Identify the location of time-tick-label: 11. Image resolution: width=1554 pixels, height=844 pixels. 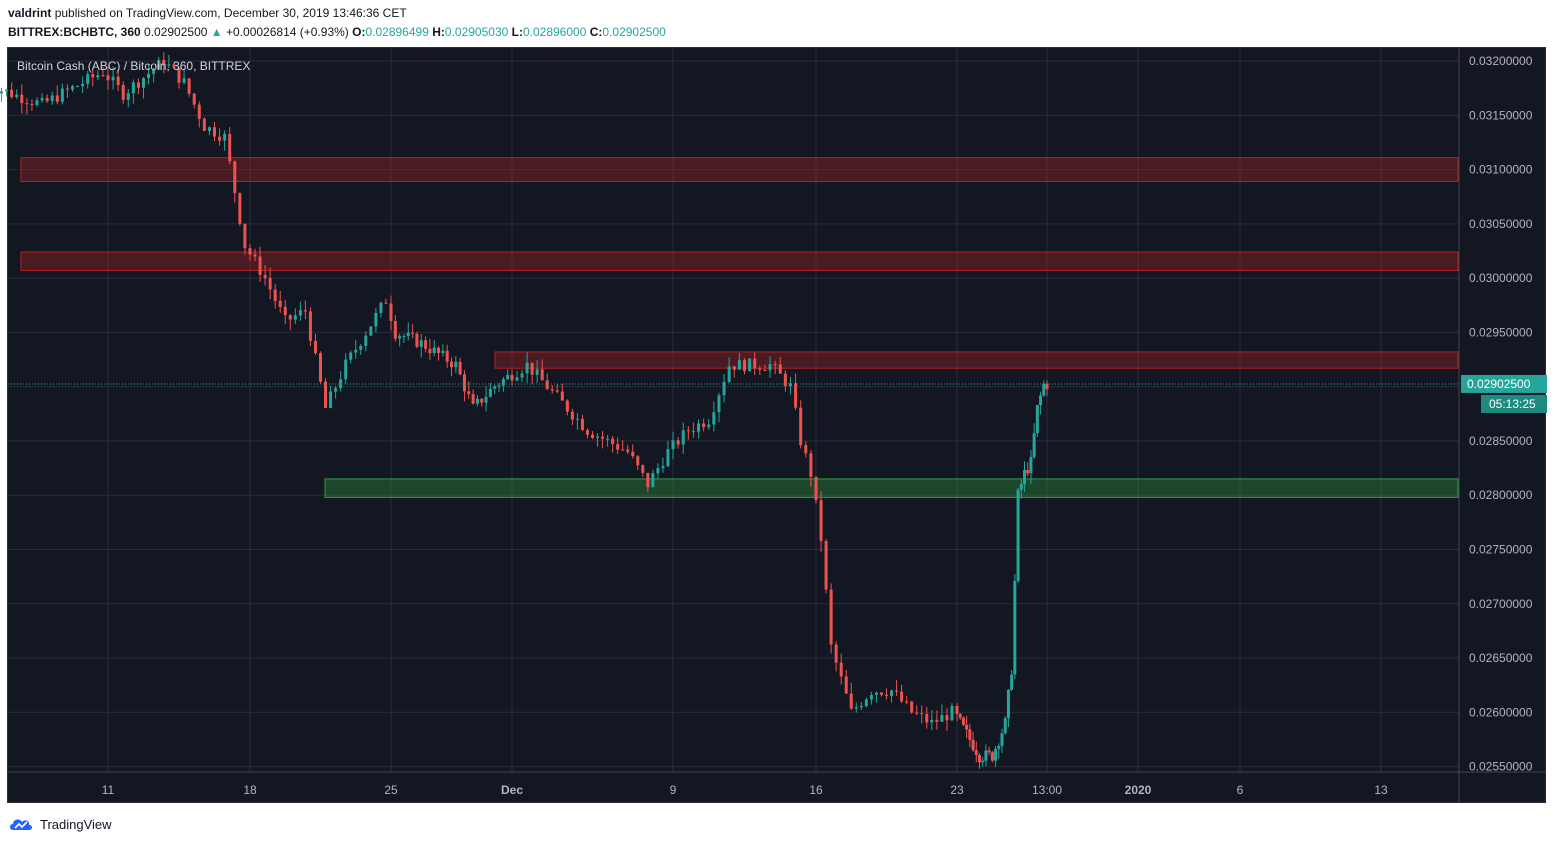
(108, 790).